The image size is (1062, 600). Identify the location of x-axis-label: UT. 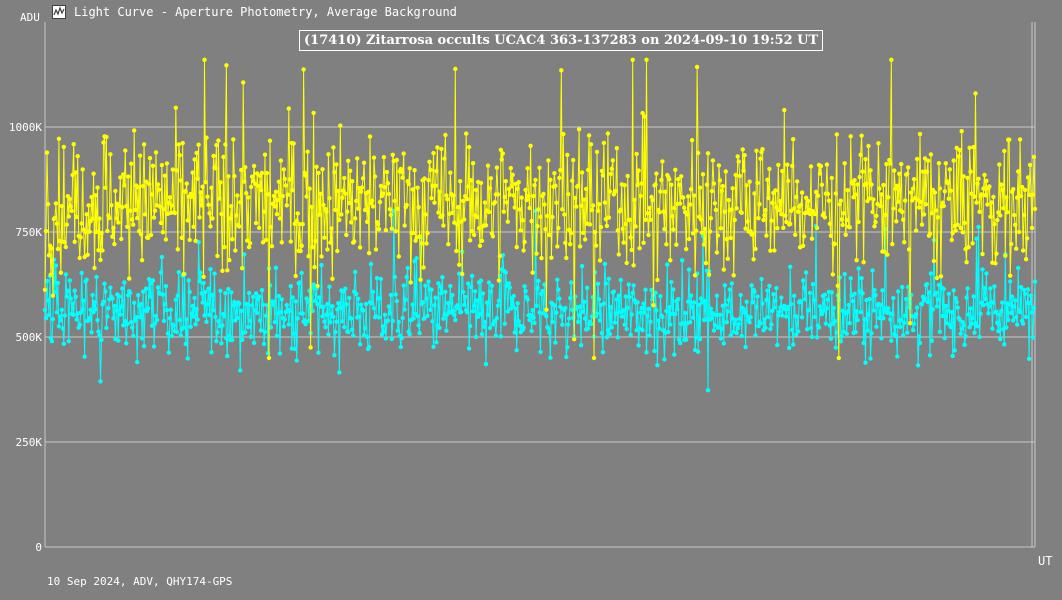
(1045, 561).